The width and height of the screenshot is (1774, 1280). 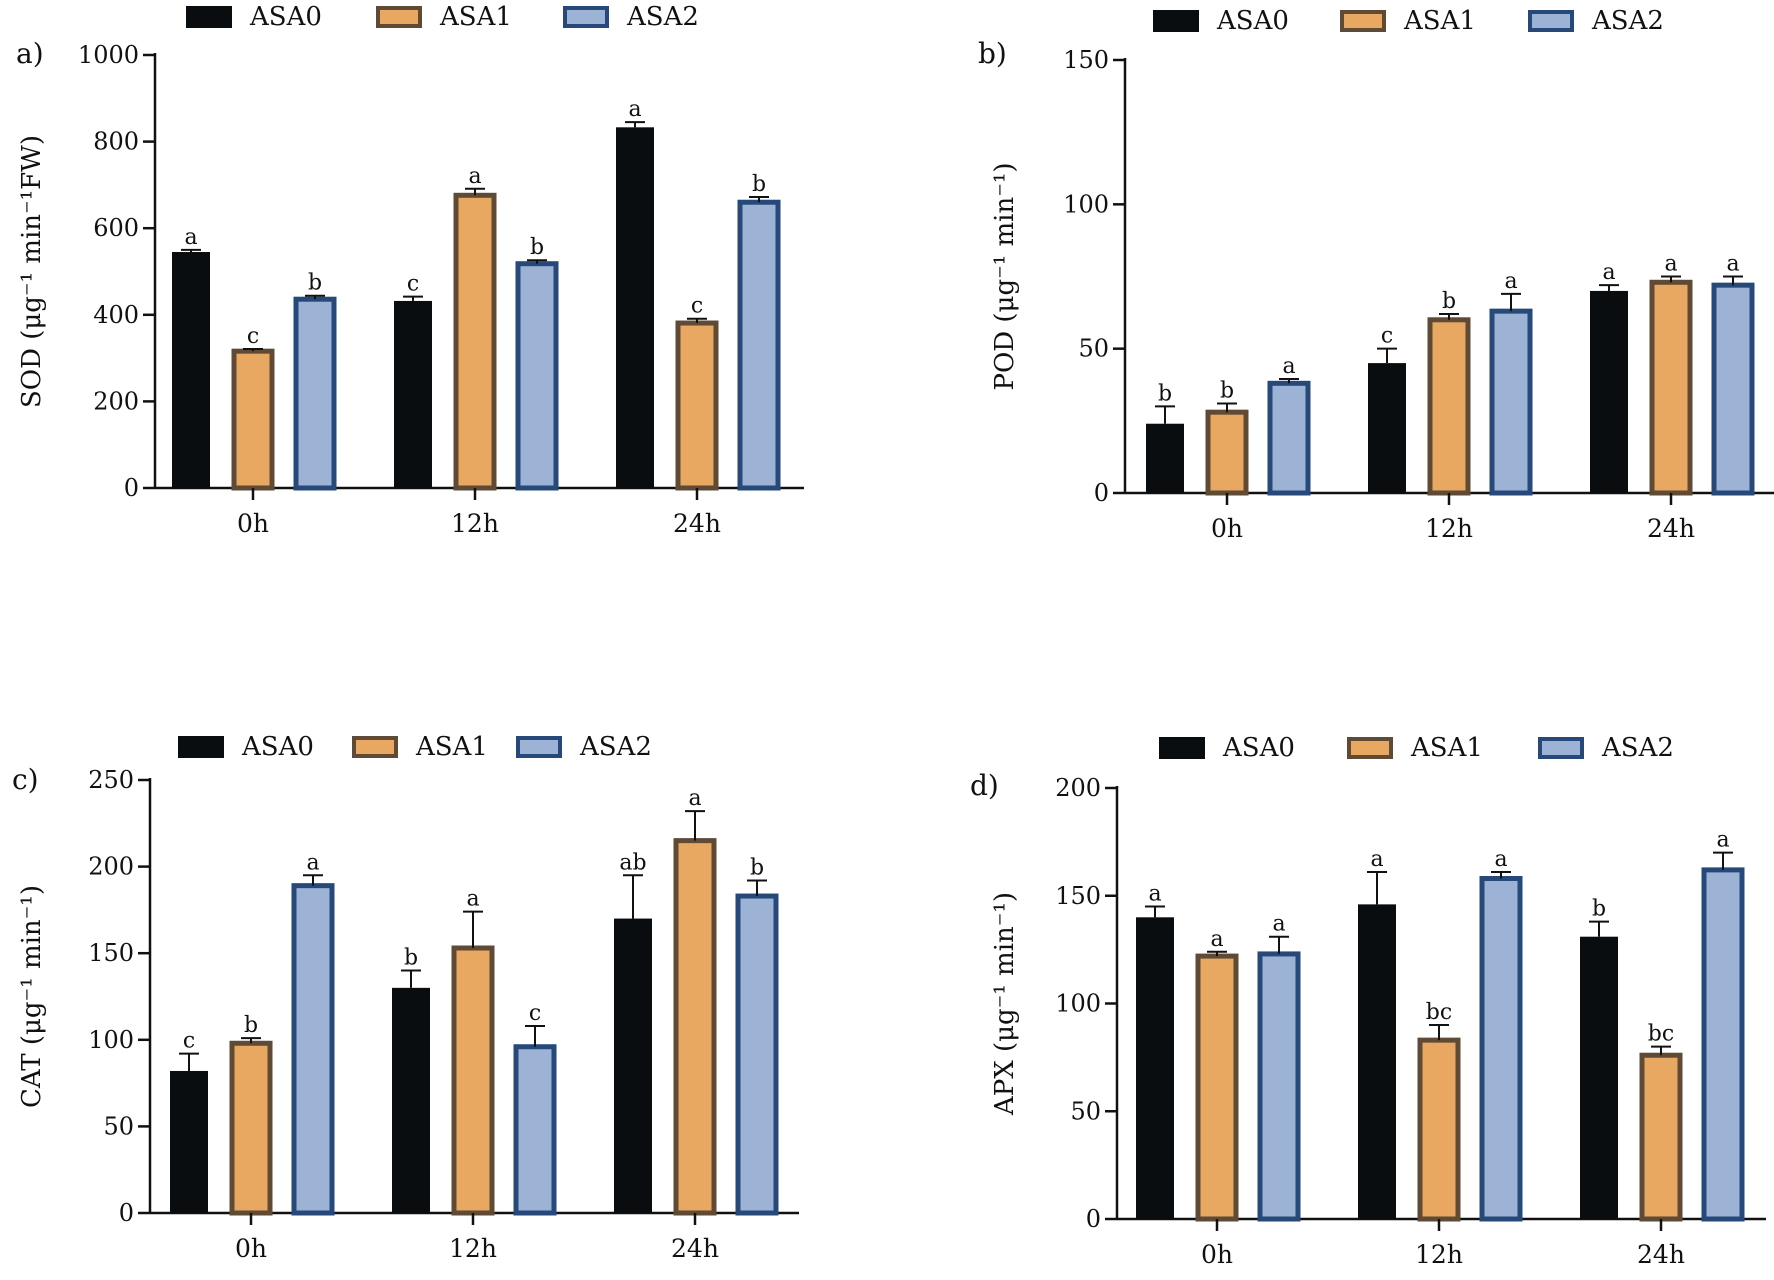 I want to click on y-axis-label: SOD (μg⁻¹ min⁻¹FW), so click(x=32, y=271).